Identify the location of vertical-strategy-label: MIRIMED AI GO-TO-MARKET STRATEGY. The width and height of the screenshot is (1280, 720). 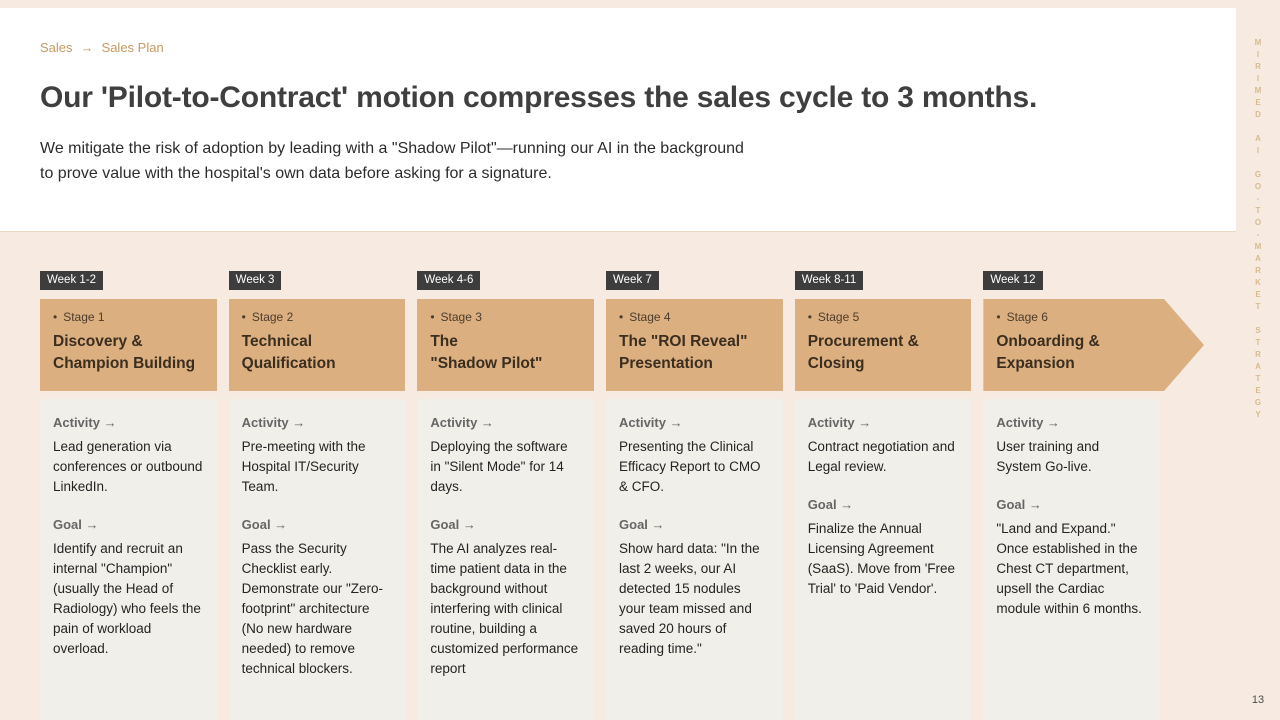
(1258, 230).